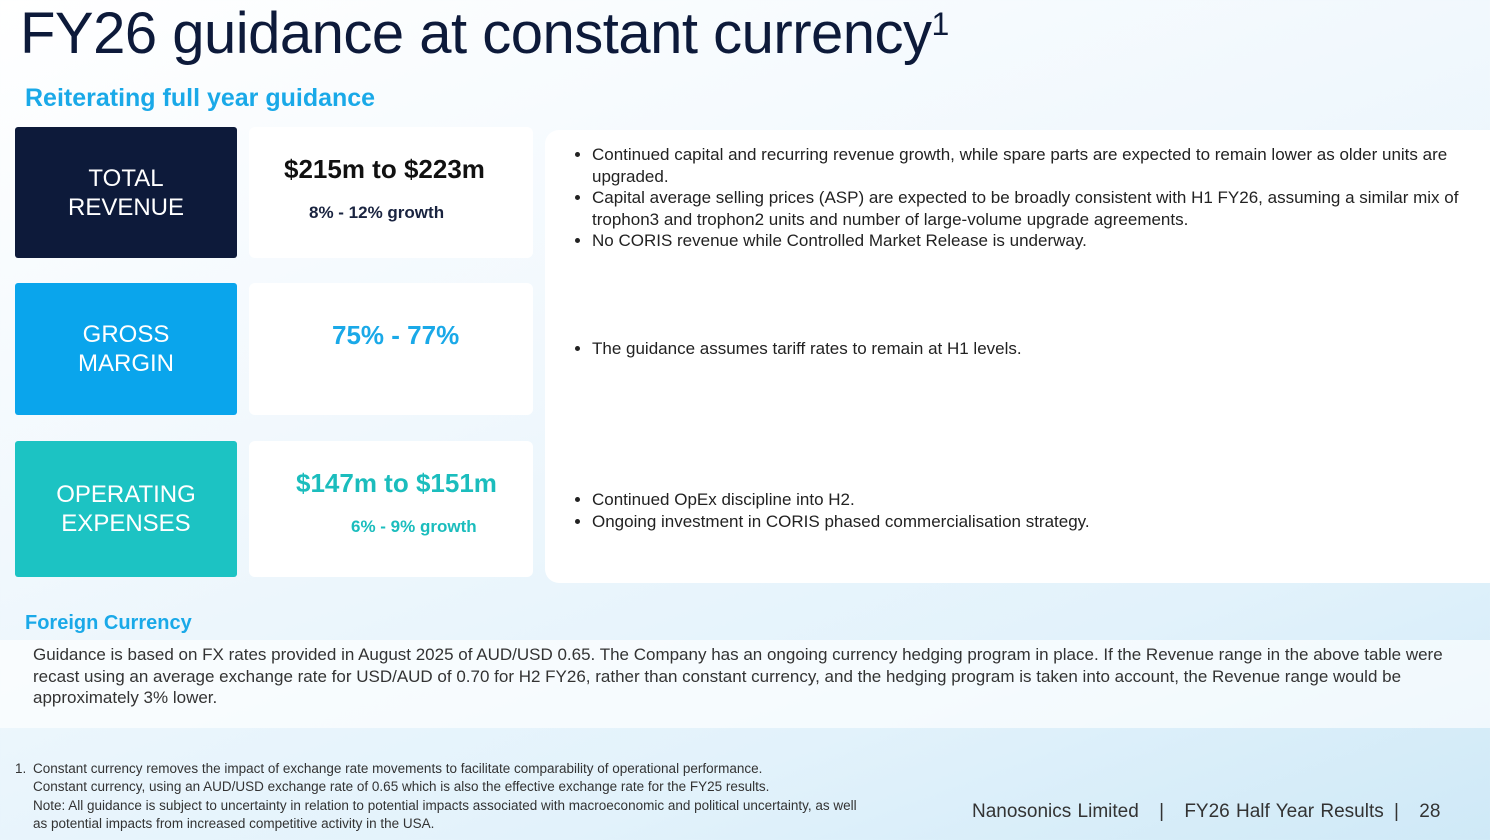 Image resolution: width=1490 pixels, height=840 pixels. What do you see at coordinates (391, 192) in the screenshot?
I see `value-box: $215m to $223m 8% - 12% growth` at bounding box center [391, 192].